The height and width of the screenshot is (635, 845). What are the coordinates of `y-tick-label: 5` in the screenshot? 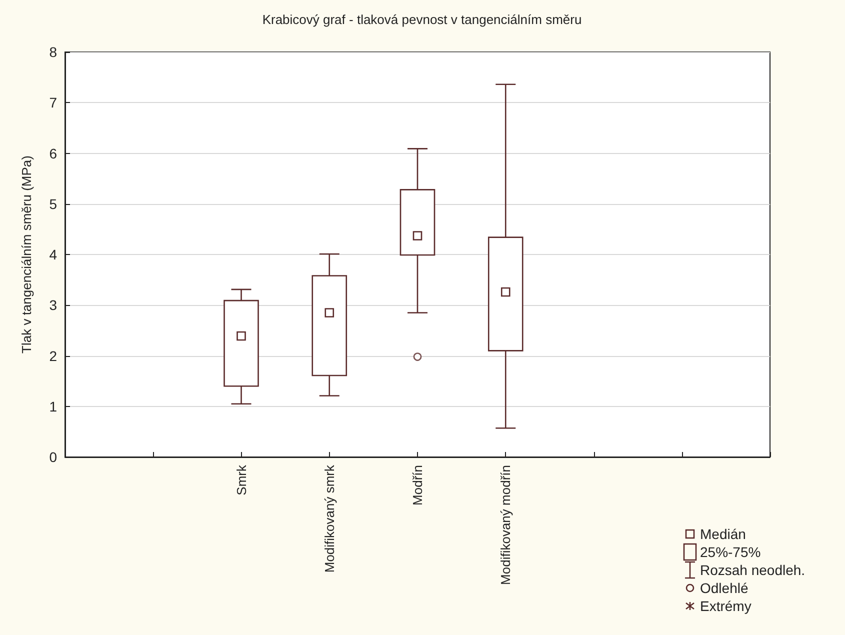 It's located at (53, 204).